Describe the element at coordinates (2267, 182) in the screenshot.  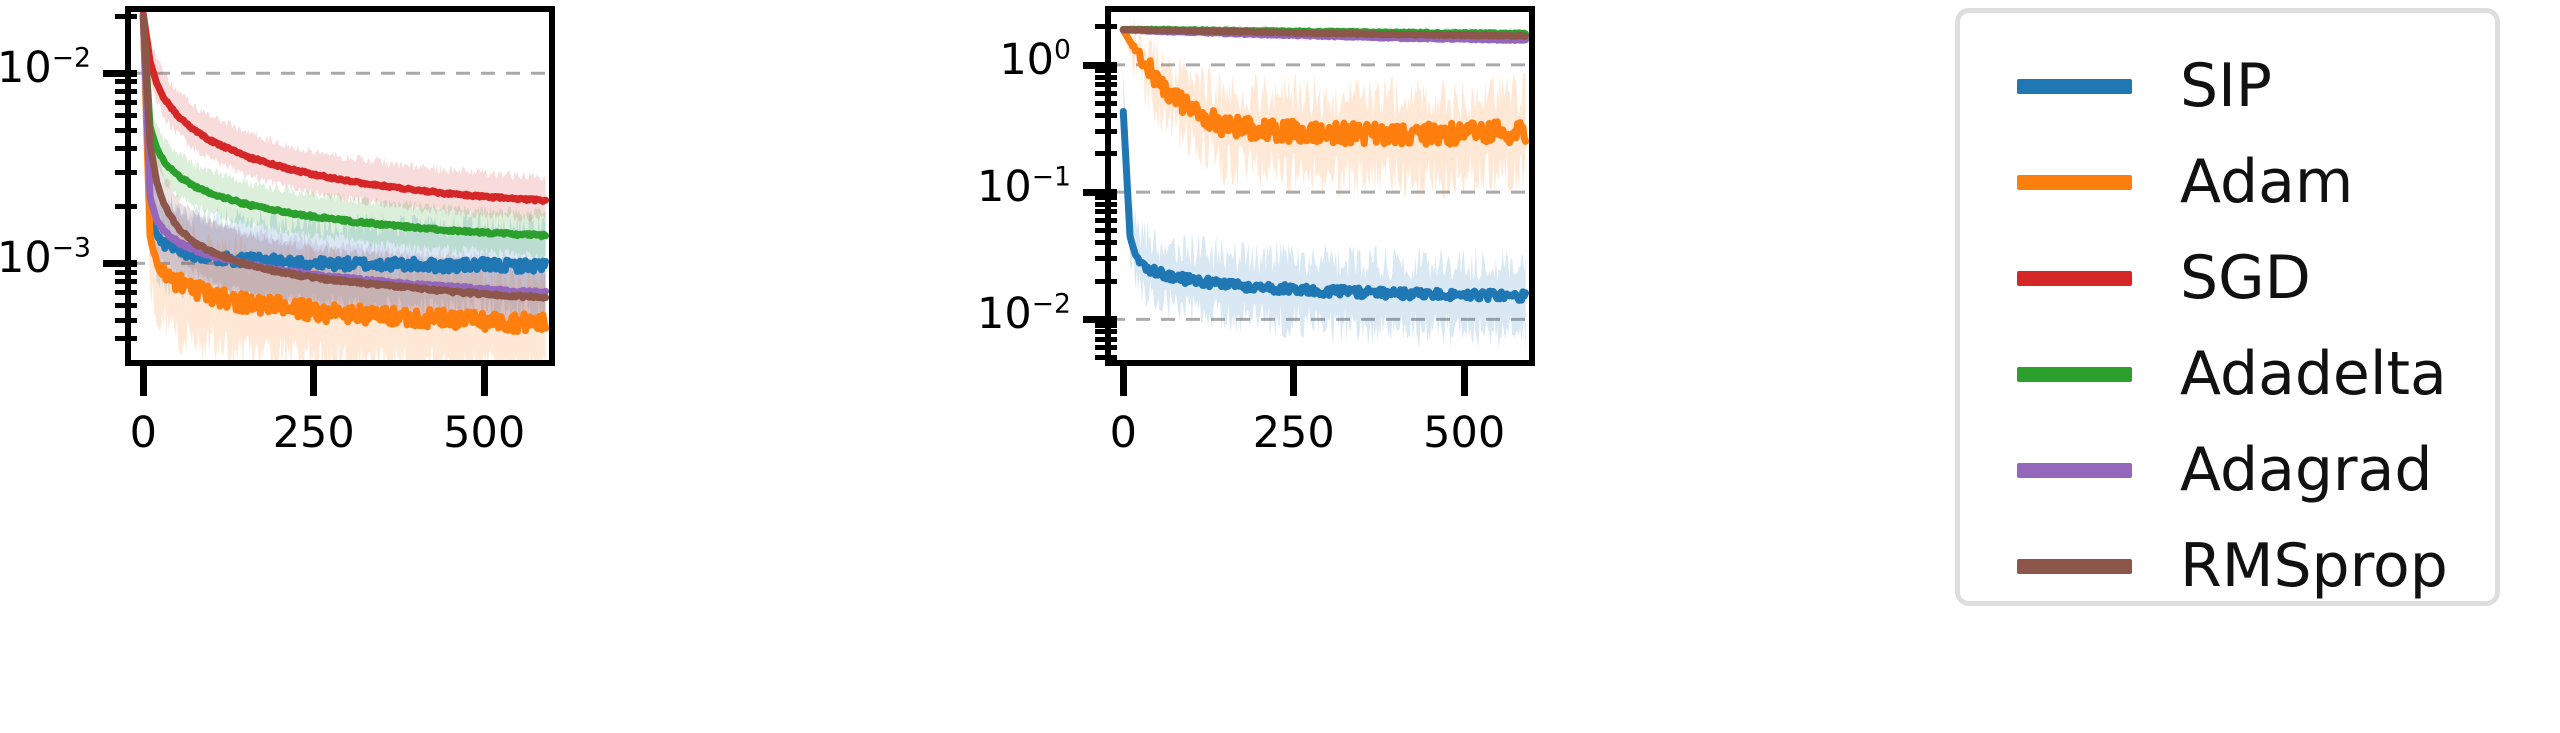
I see `legend-label: Adam` at that location.